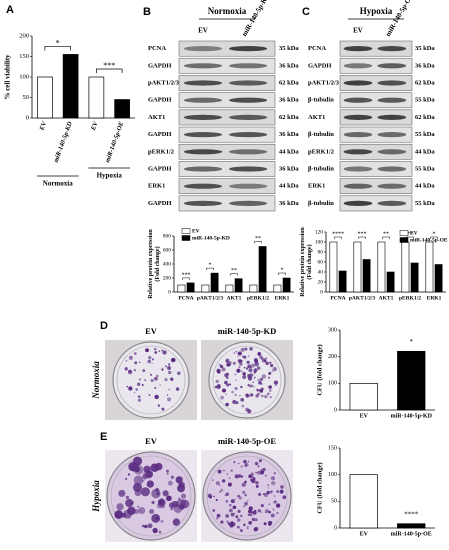  What do you see at coordinates (332, 330) in the screenshot?
I see `y-tick-label: 300` at bounding box center [332, 330].